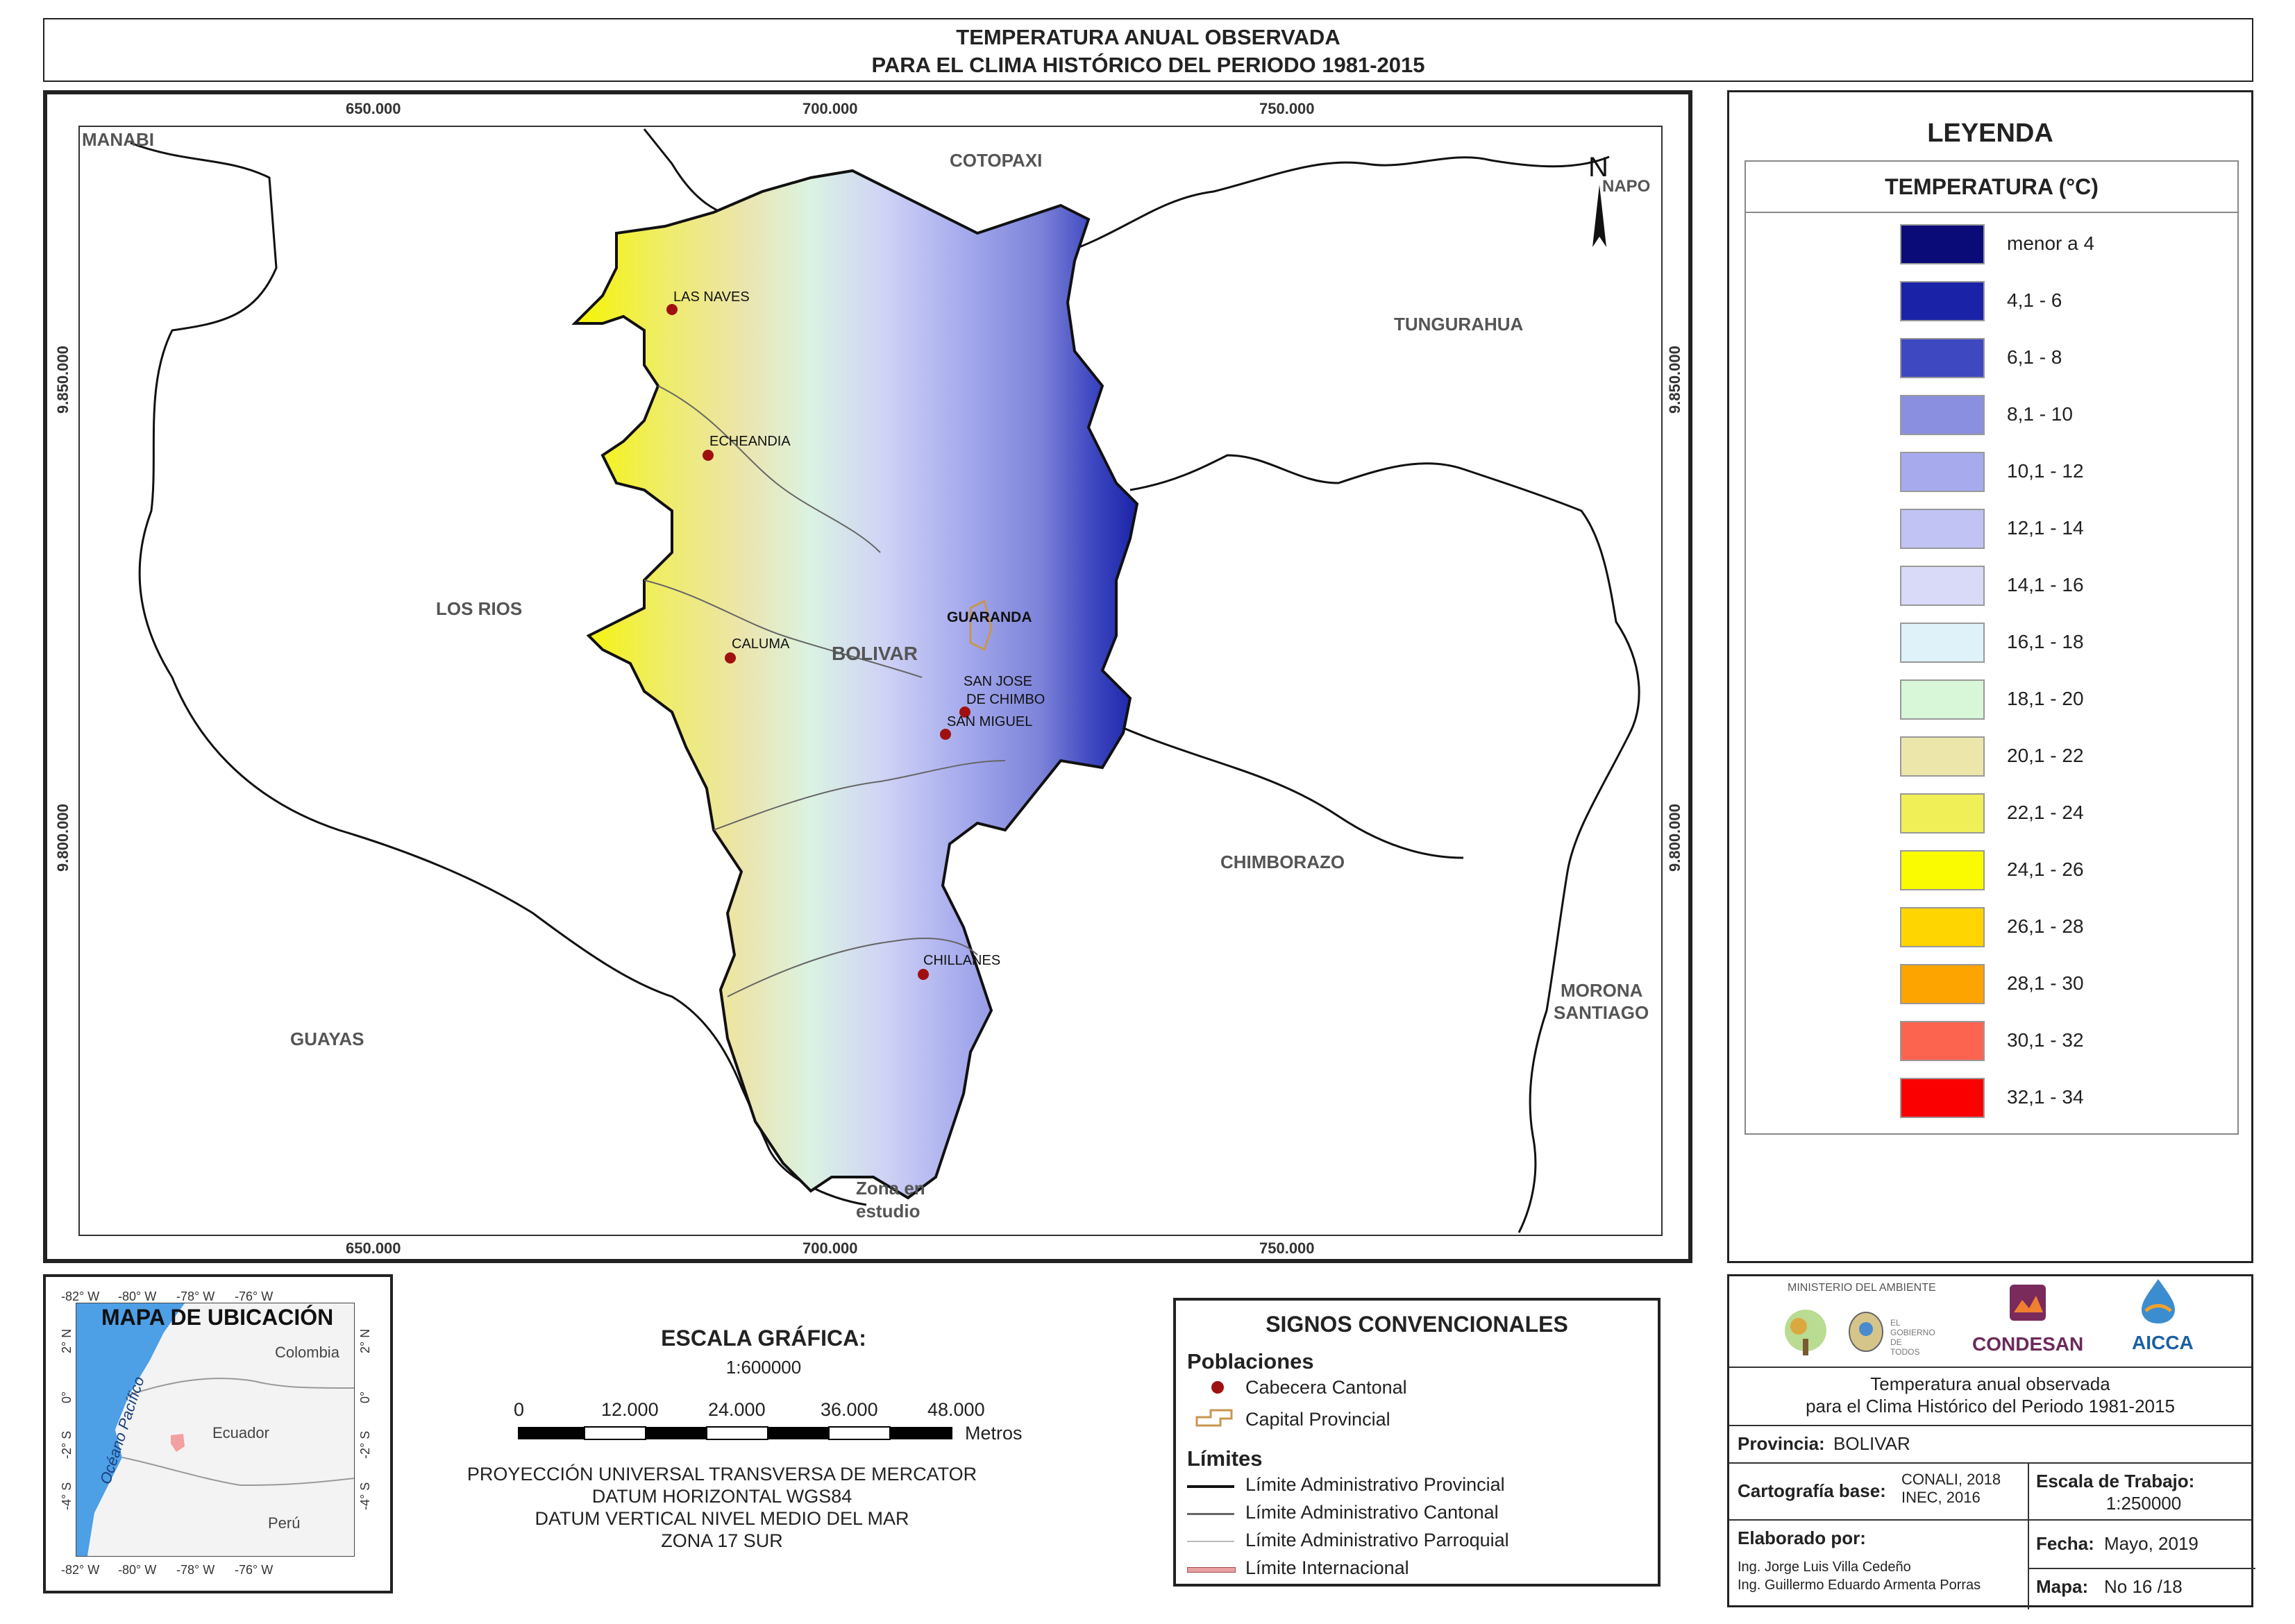 This screenshot has height=1624, width=2295. I want to click on north-arrow-icon: N, so click(1598, 199).